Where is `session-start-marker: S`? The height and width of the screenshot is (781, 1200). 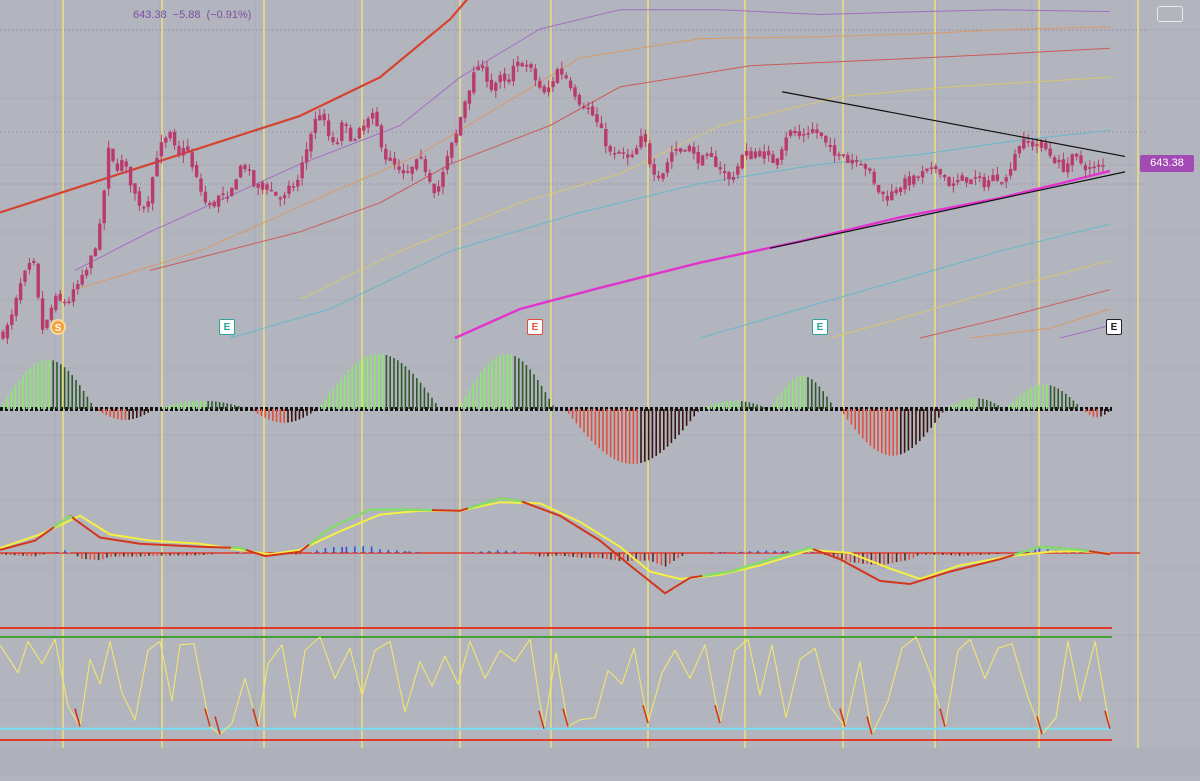 session-start-marker: S is located at coordinates (58, 327).